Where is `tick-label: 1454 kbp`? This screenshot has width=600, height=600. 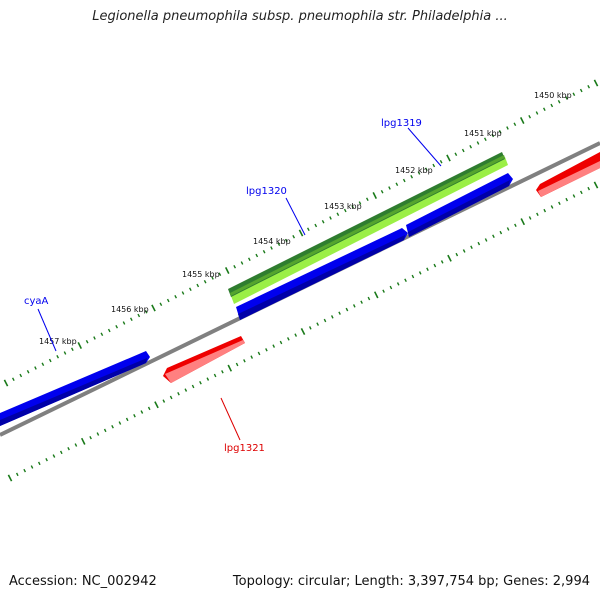 tick-label: 1454 kbp is located at coordinates (272, 241).